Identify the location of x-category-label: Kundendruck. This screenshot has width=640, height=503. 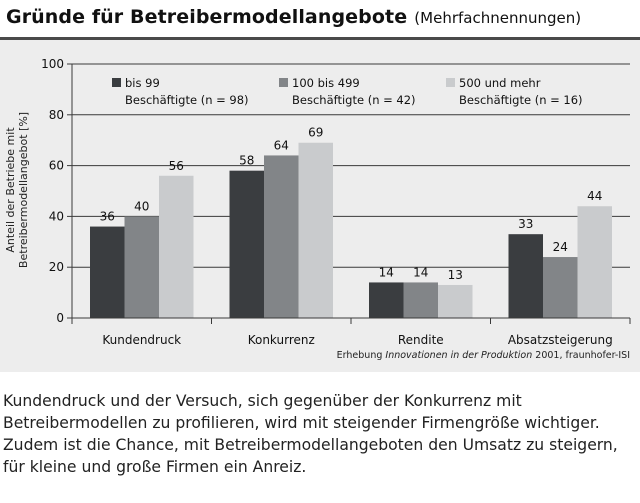
(141, 340).